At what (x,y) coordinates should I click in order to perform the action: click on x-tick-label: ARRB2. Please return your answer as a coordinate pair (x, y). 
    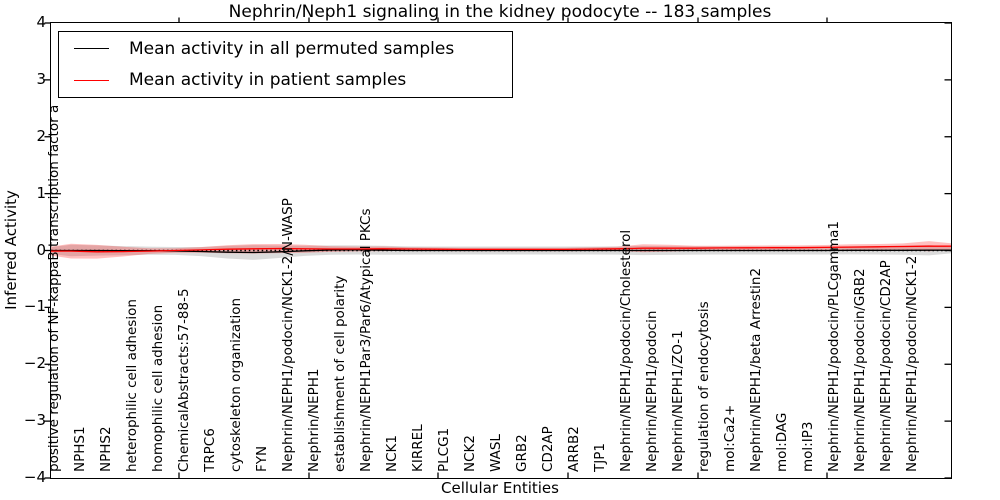
    Looking at the image, I should click on (574, 449).